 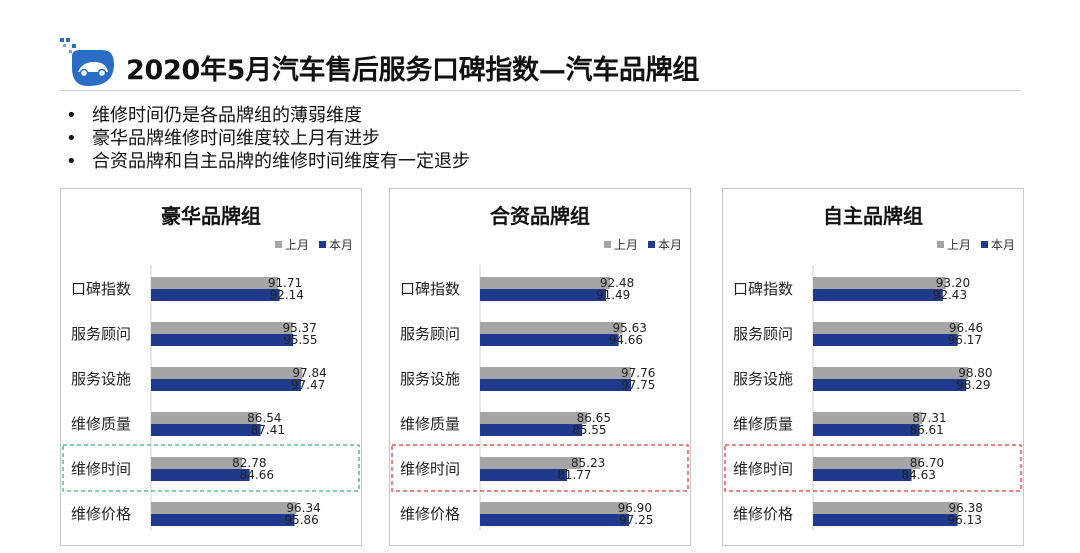 What do you see at coordinates (268, 430) in the screenshot?
I see `data-label: 87.41` at bounding box center [268, 430].